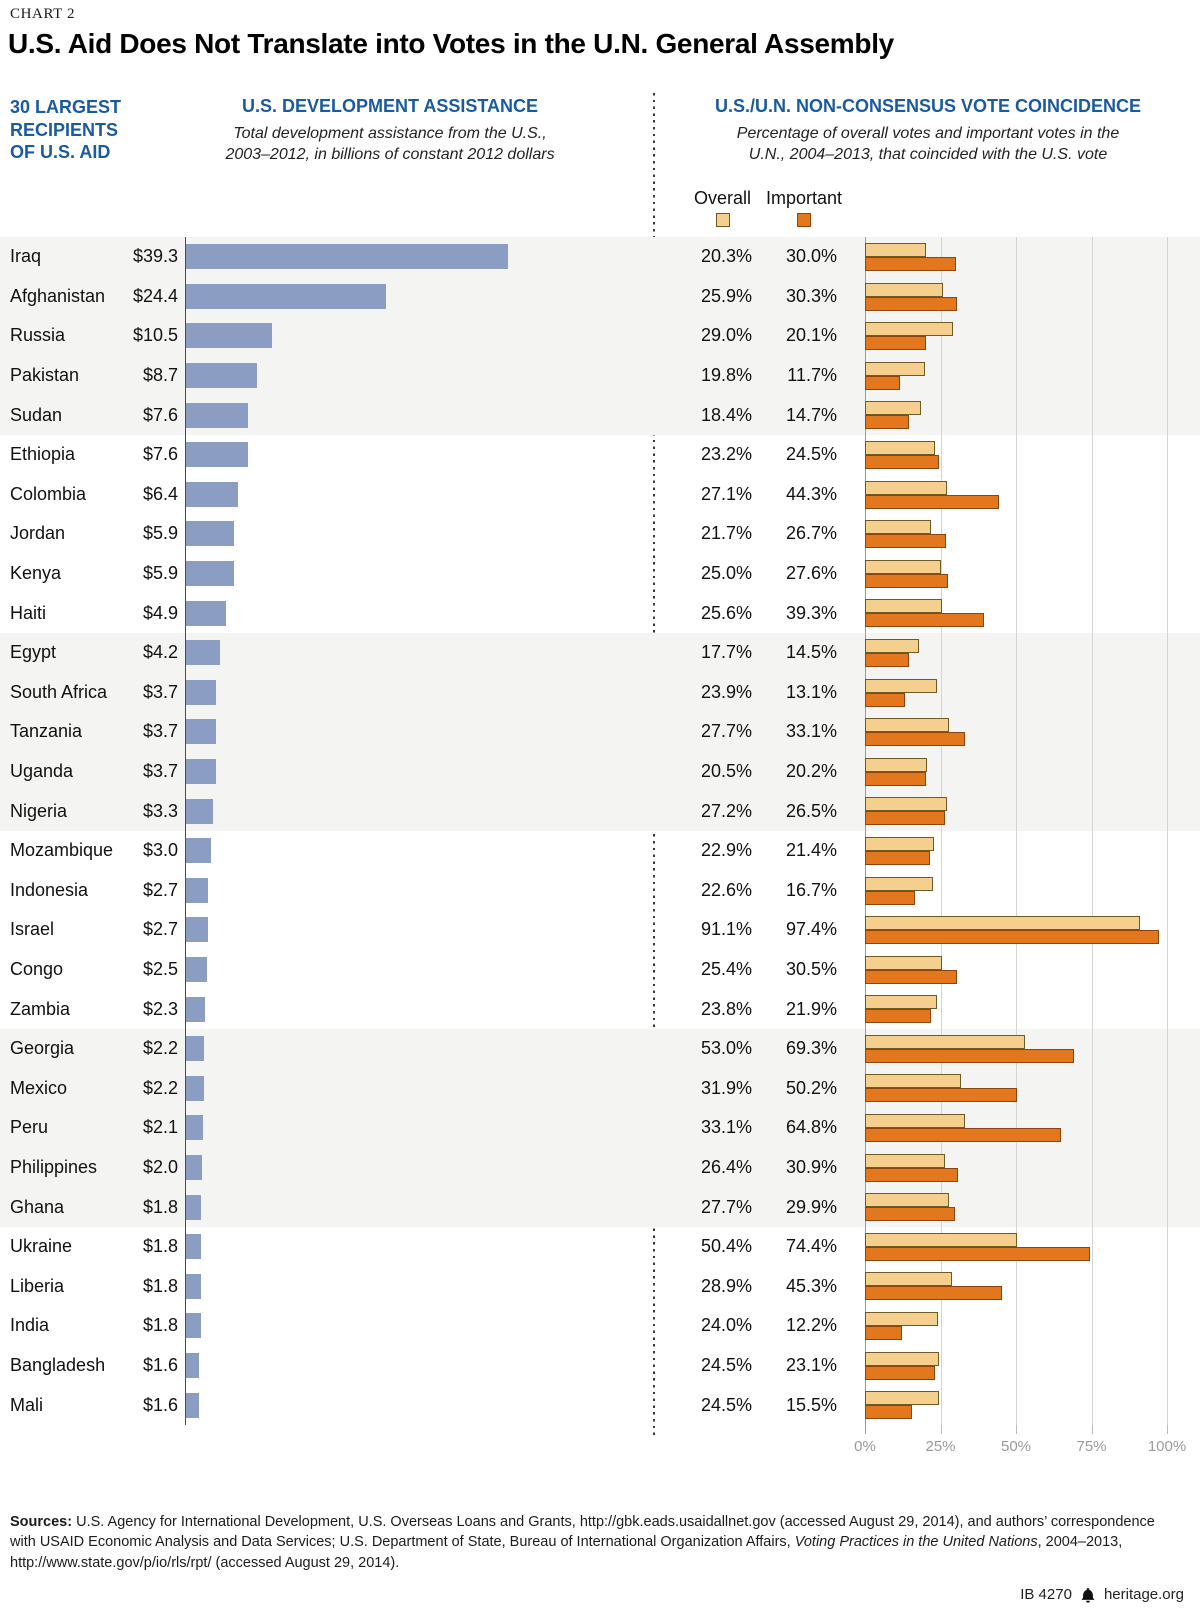 Image resolution: width=1200 pixels, height=1612 pixels. Describe the element at coordinates (40, 1008) in the screenshot. I see `country-label: Zambia` at that location.